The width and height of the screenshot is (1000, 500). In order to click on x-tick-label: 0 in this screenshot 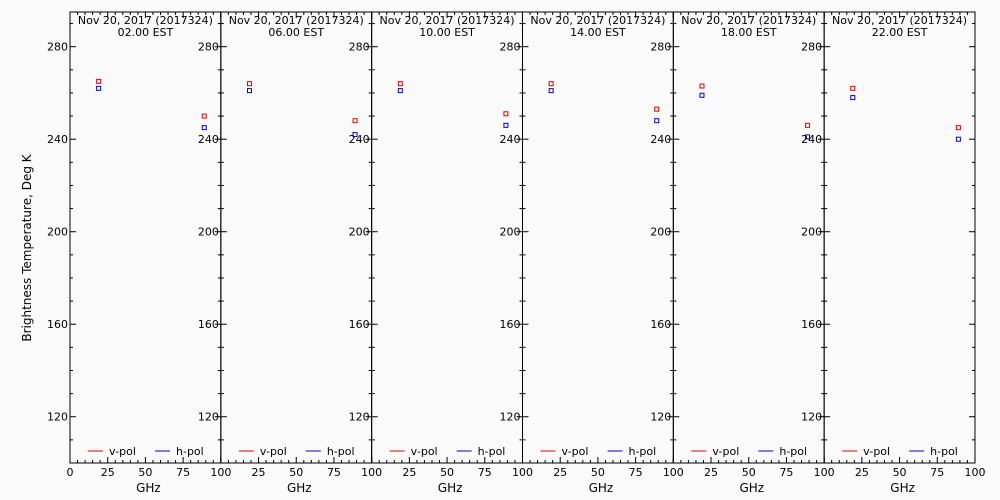, I will do `click(70, 472)`.